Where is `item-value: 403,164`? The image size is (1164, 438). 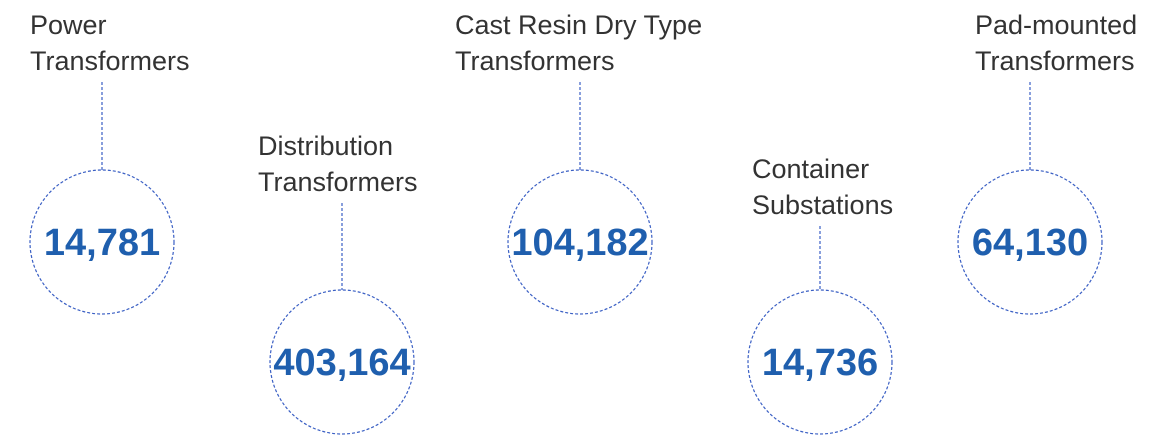
item-value: 403,164 is located at coordinates (341, 363).